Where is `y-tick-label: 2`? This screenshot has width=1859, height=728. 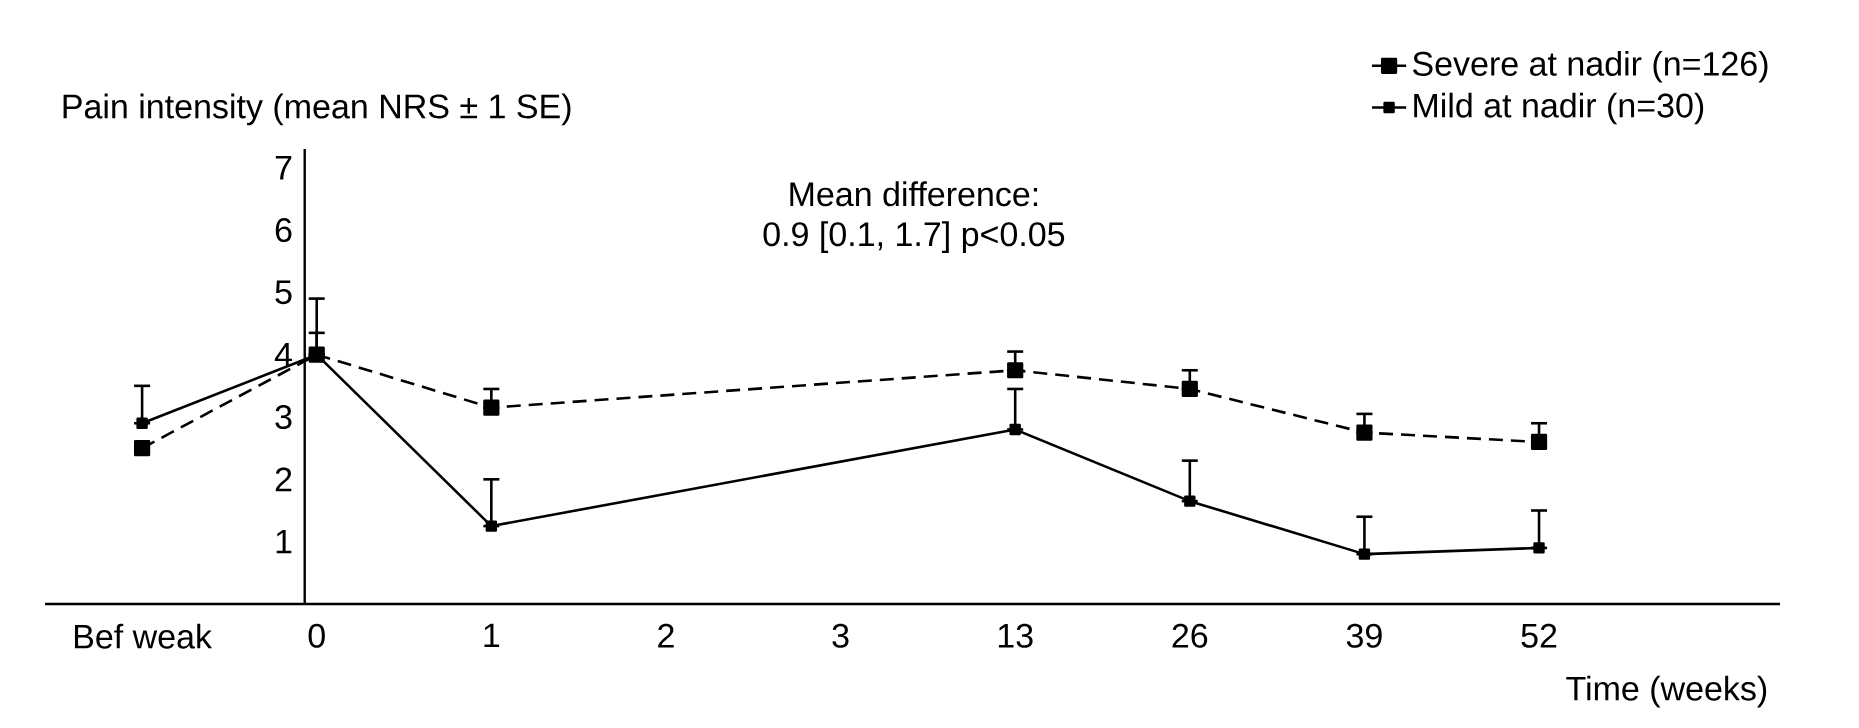 y-tick-label: 2 is located at coordinates (283, 479).